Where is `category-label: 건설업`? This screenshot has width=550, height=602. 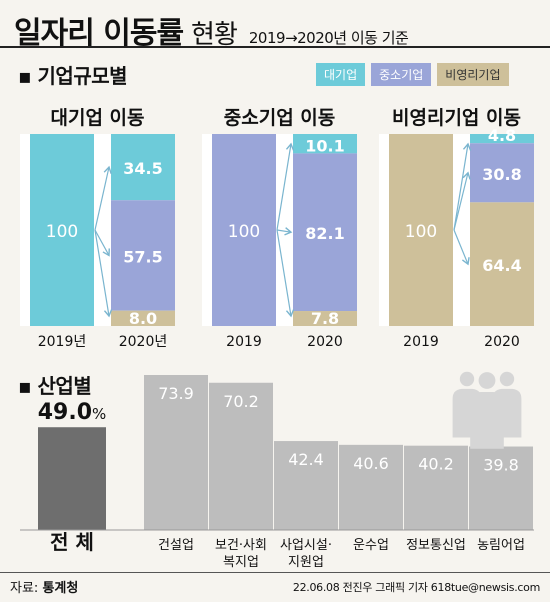 category-label: 건설업 is located at coordinates (176, 545).